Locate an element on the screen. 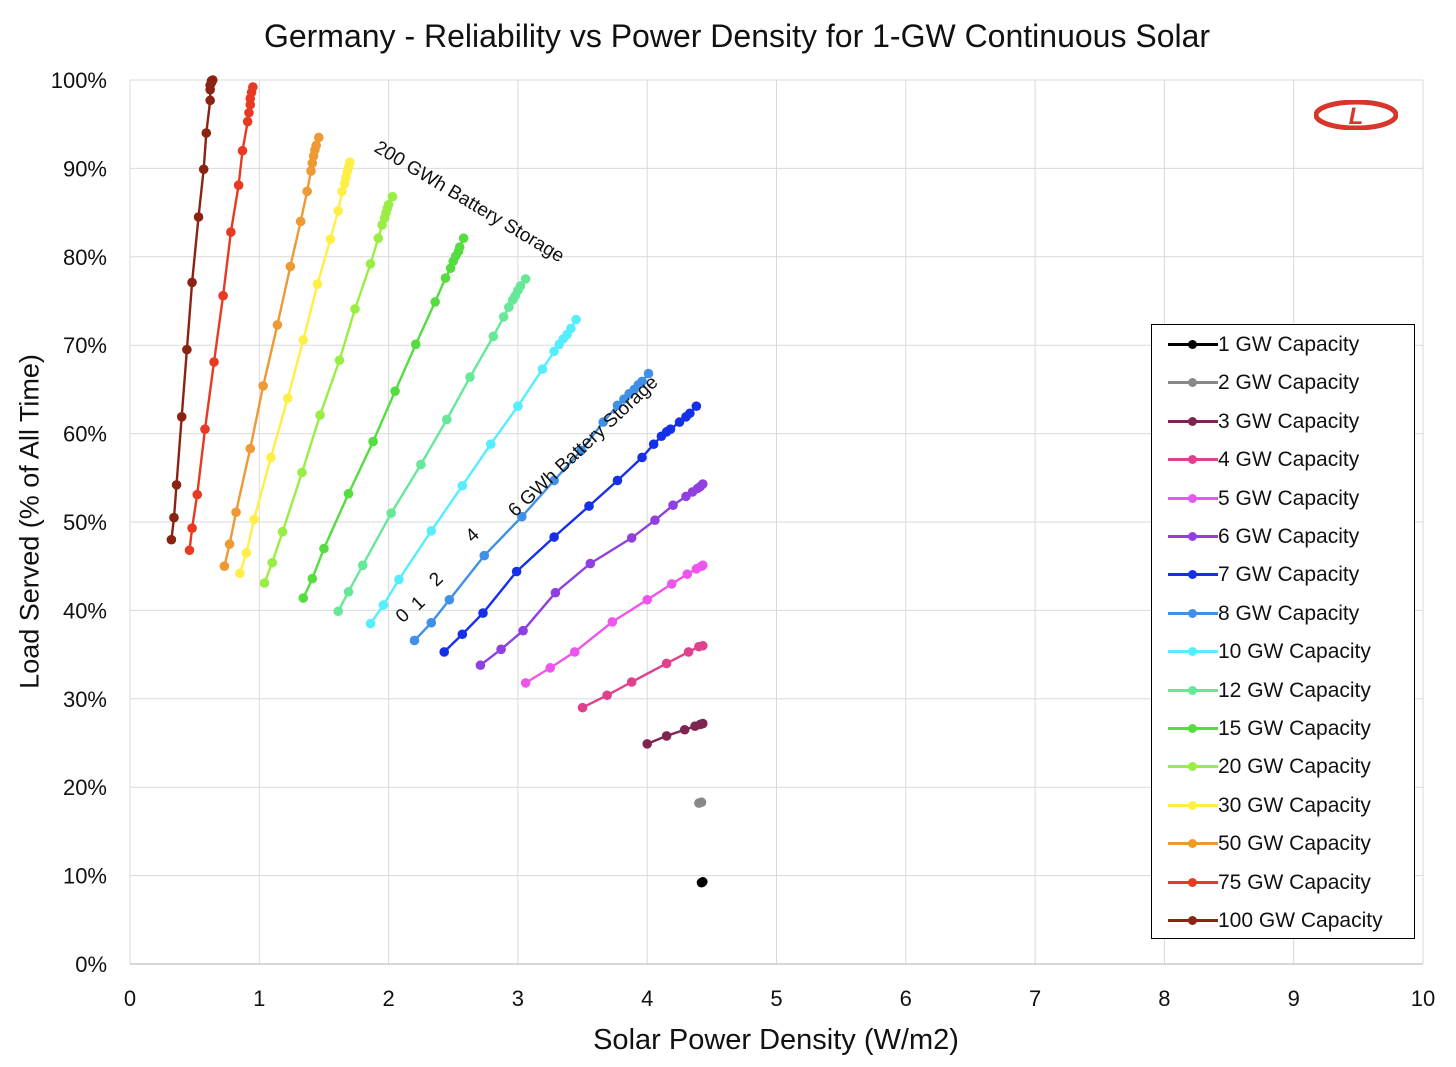 The width and height of the screenshot is (1456, 1067). x-tick-label: 8 is located at coordinates (1164, 998).